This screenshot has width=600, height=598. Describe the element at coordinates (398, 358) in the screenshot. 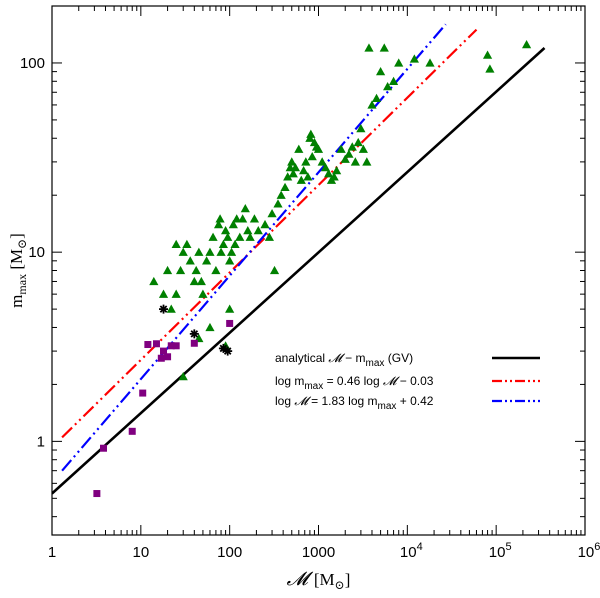

I see `legend-text-part: (GV)` at that location.